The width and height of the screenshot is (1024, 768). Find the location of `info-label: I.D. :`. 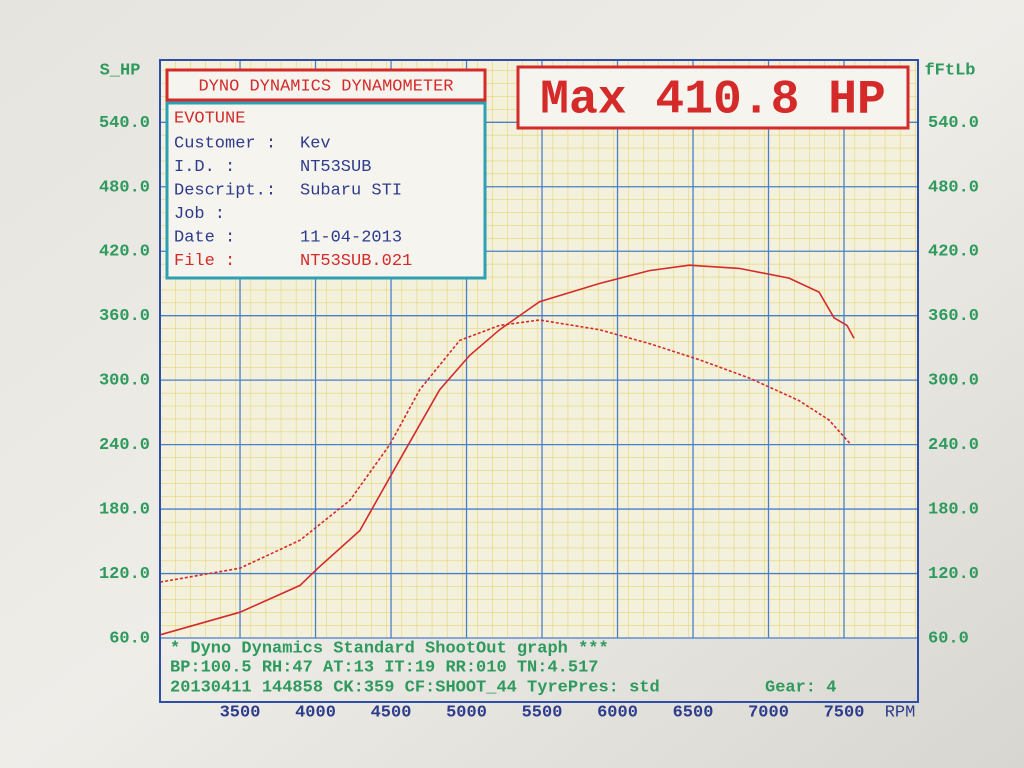

info-label: I.D. : is located at coordinates (204, 167).